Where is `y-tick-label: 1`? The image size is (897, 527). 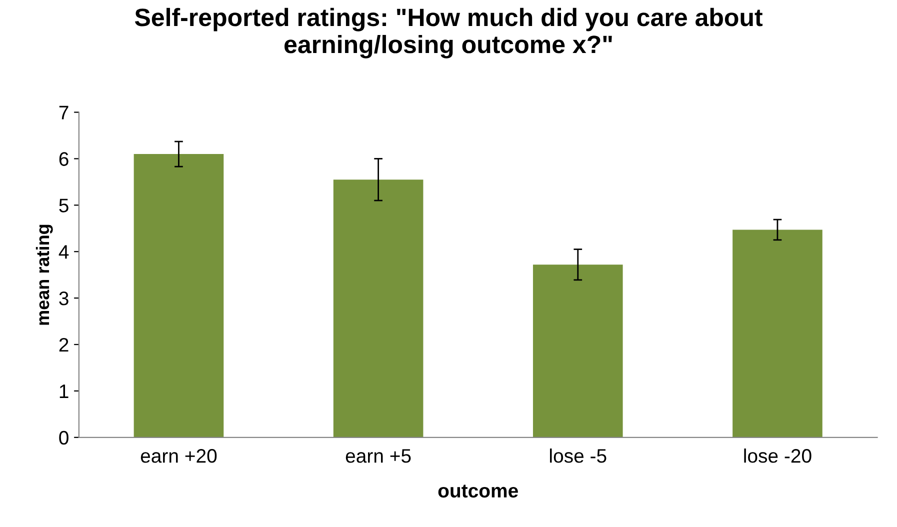
y-tick-label: 1 is located at coordinates (64, 391).